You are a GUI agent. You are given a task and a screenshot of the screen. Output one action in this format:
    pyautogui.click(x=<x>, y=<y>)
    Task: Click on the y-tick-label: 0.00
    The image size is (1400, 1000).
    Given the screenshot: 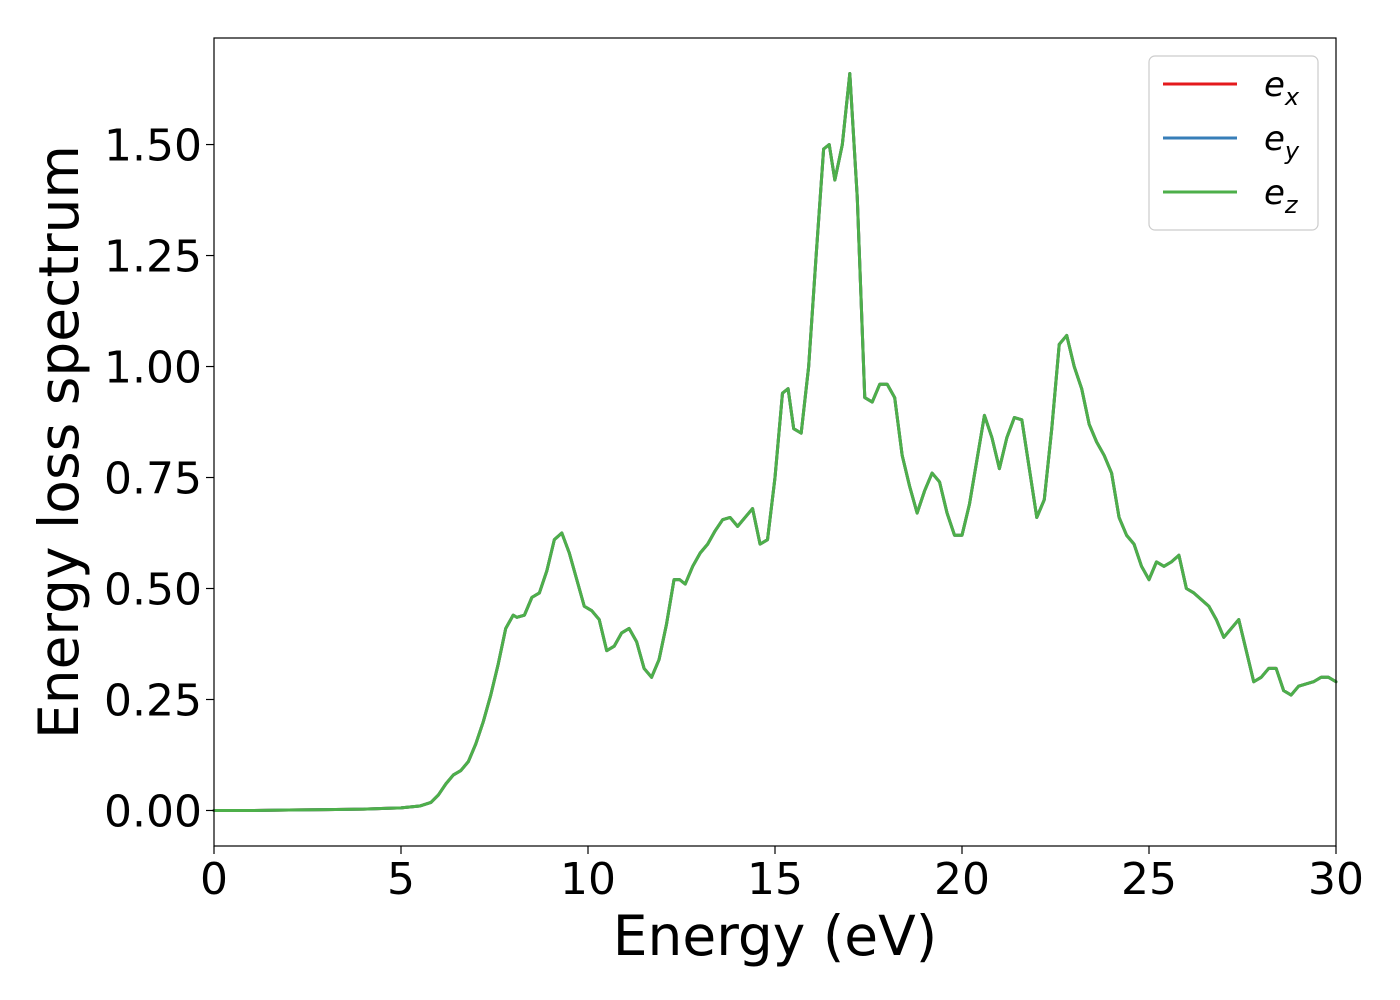 What is the action you would take?
    pyautogui.click(x=153, y=811)
    